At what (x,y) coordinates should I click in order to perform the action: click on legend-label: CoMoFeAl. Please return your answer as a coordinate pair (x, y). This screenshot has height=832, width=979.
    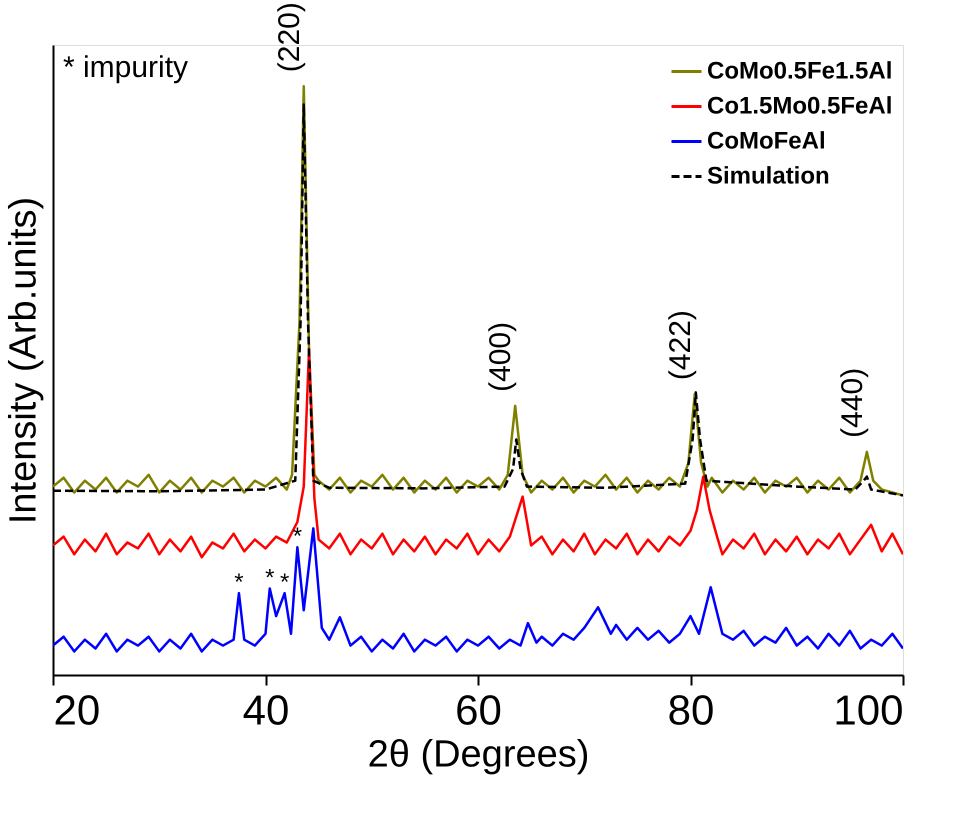
    Looking at the image, I should click on (766, 141).